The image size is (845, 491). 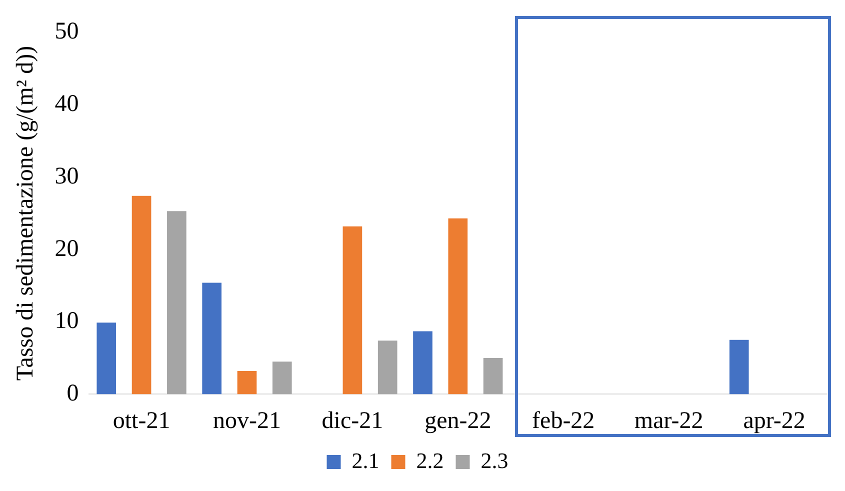 I want to click on x-tick-label: mar-22, so click(x=669, y=421).